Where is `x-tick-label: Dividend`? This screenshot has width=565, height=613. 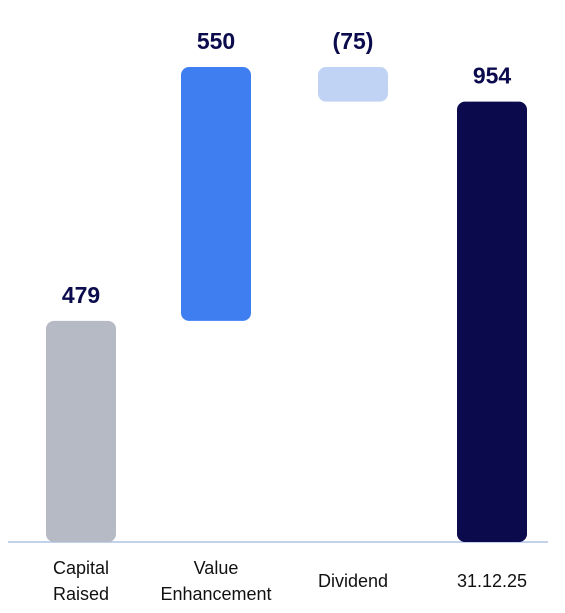 x-tick-label: Dividend is located at coordinates (353, 581).